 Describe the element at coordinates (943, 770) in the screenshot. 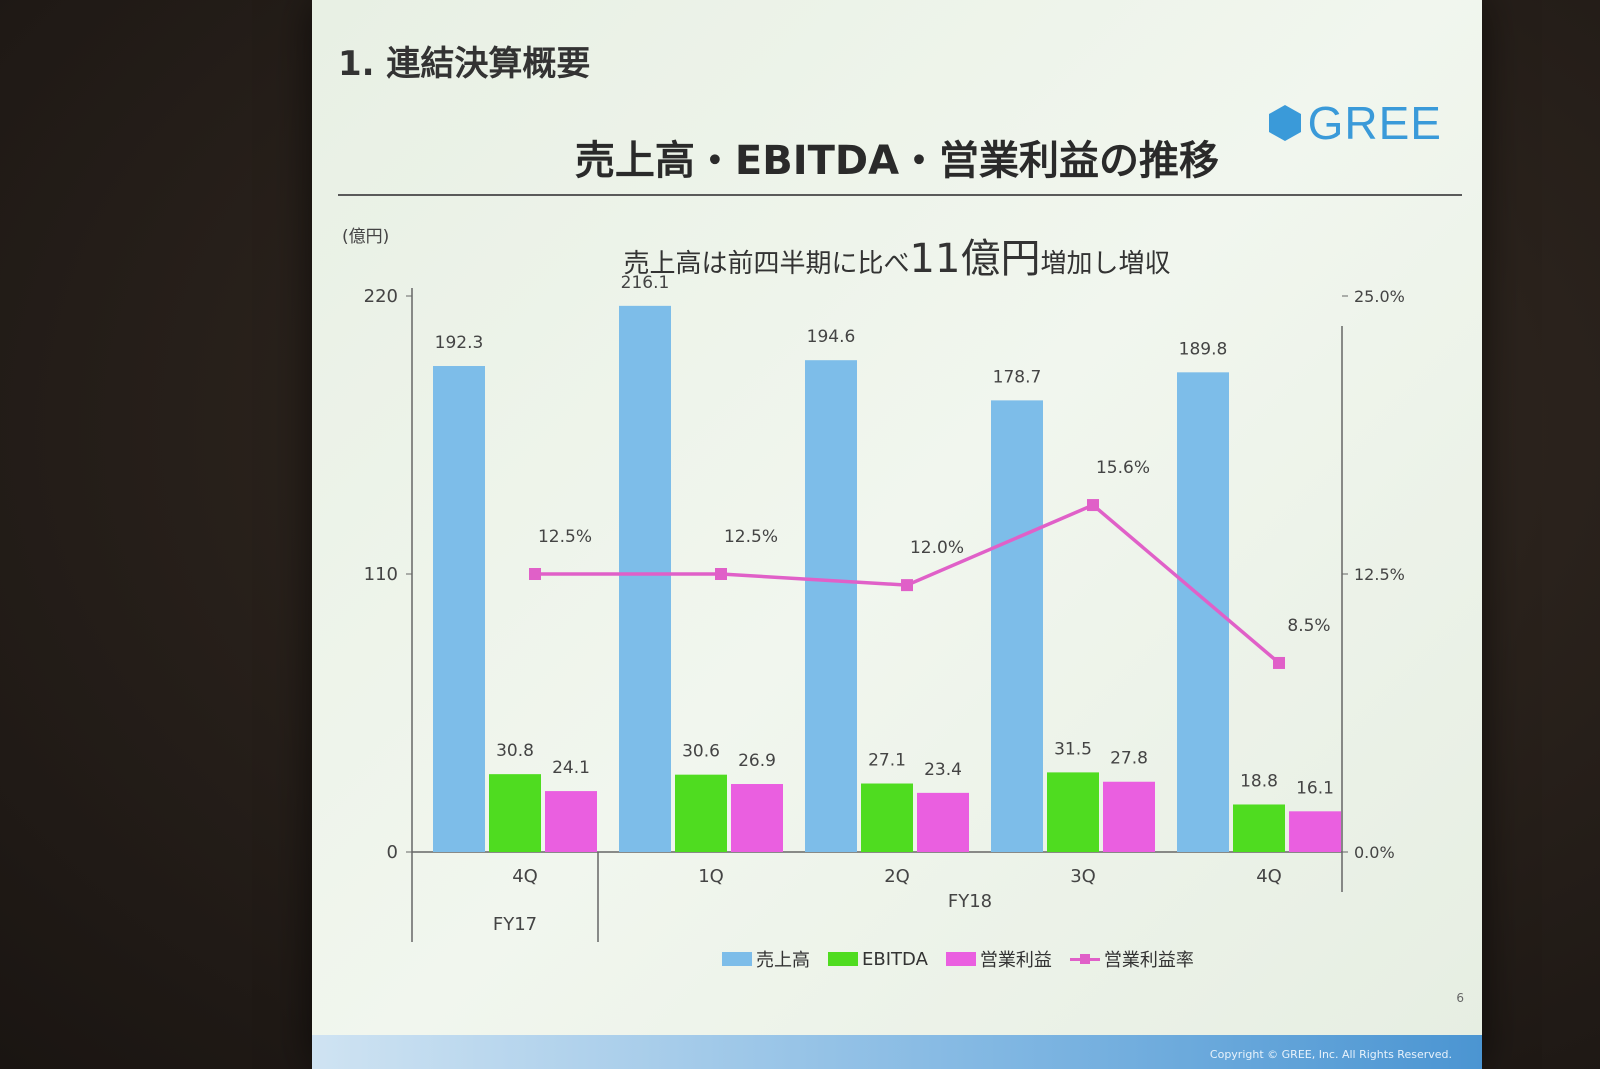

I see `bar-data-label: 23.4` at that location.